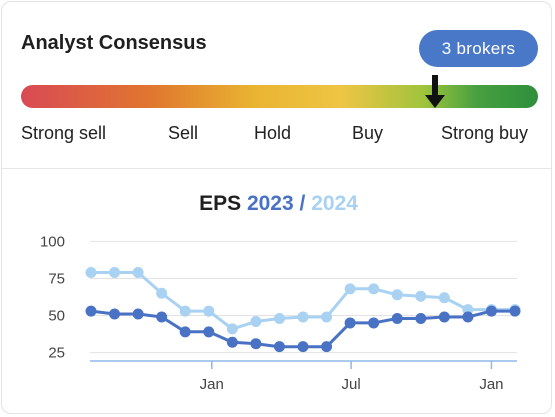 The width and height of the screenshot is (555, 417). Describe the element at coordinates (302, 203) in the screenshot. I see `chart-title-slash: /` at that location.